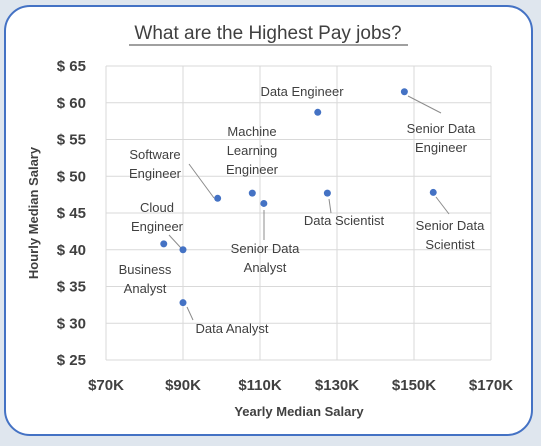  What do you see at coordinates (106, 385) in the screenshot?
I see `x-tick-label: $70K` at bounding box center [106, 385].